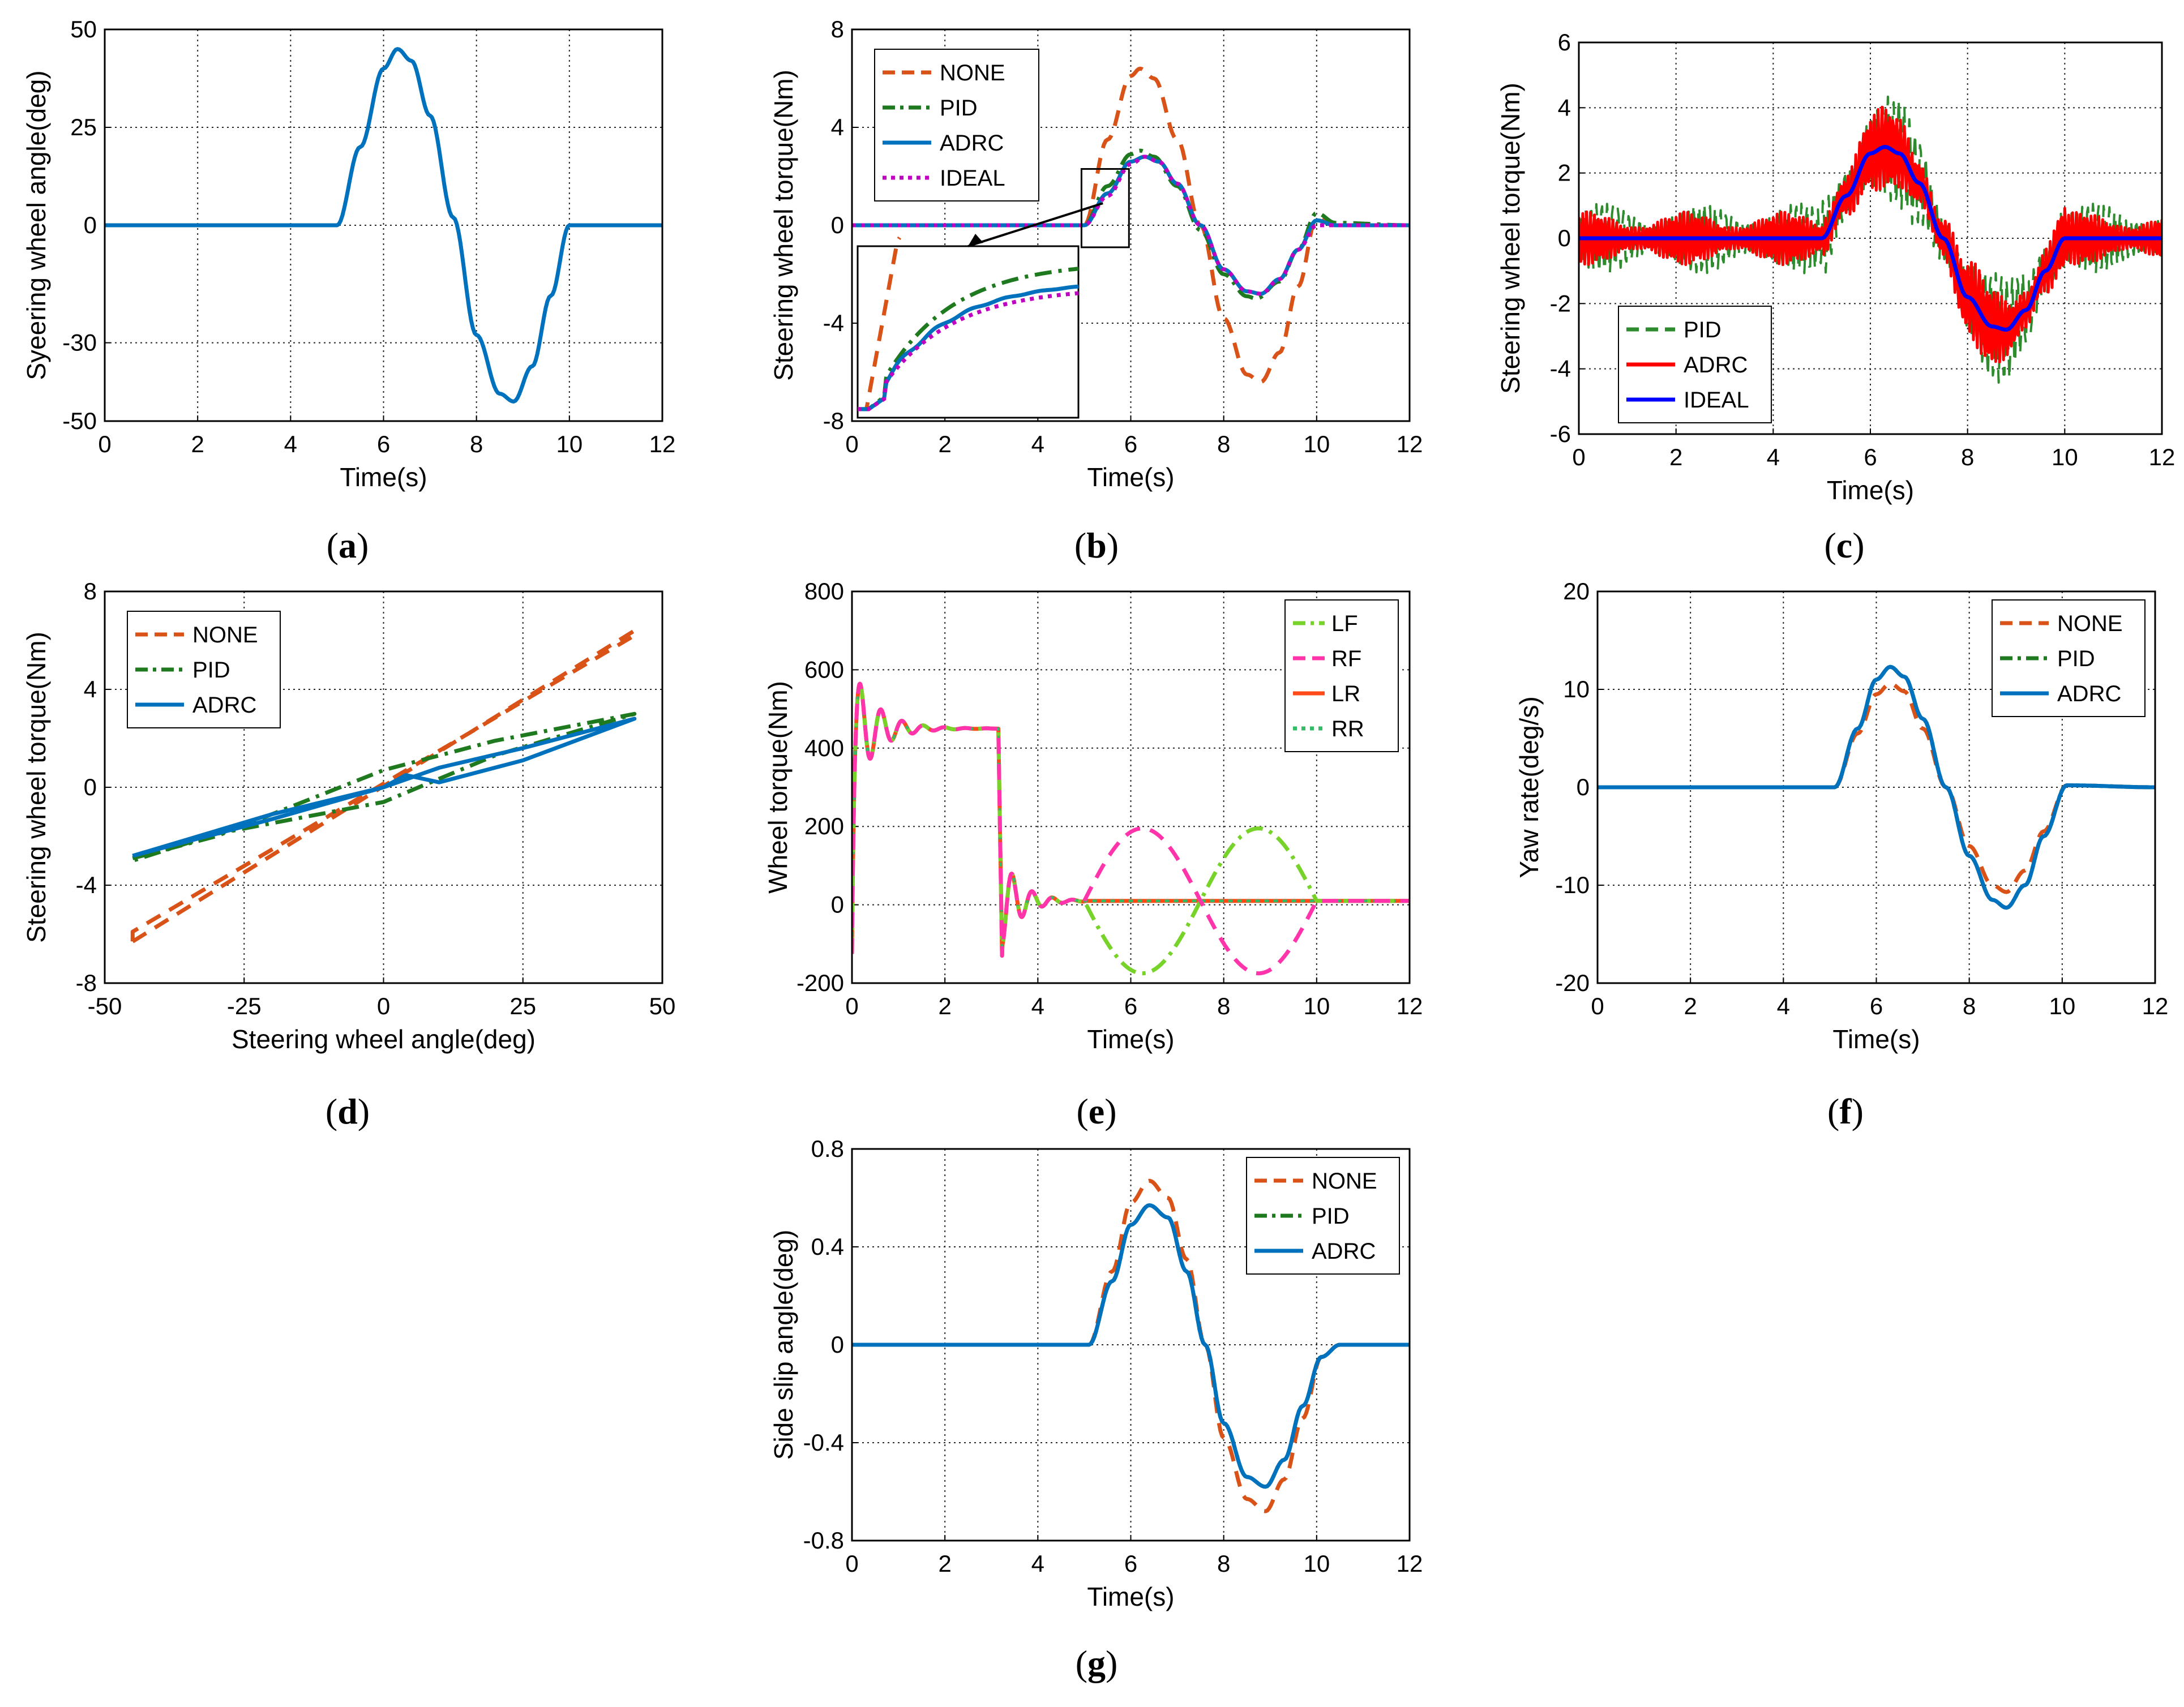 The height and width of the screenshot is (1707, 2184). What do you see at coordinates (824, 748) in the screenshot?
I see `y-tick-label: 400` at bounding box center [824, 748].